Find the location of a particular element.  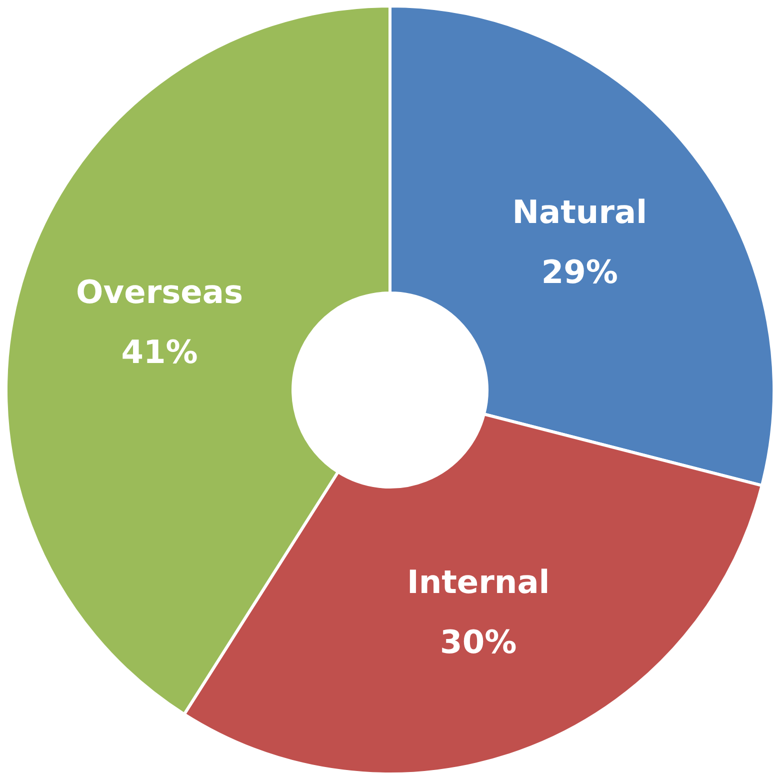

slice-label: Natural is located at coordinates (580, 211).